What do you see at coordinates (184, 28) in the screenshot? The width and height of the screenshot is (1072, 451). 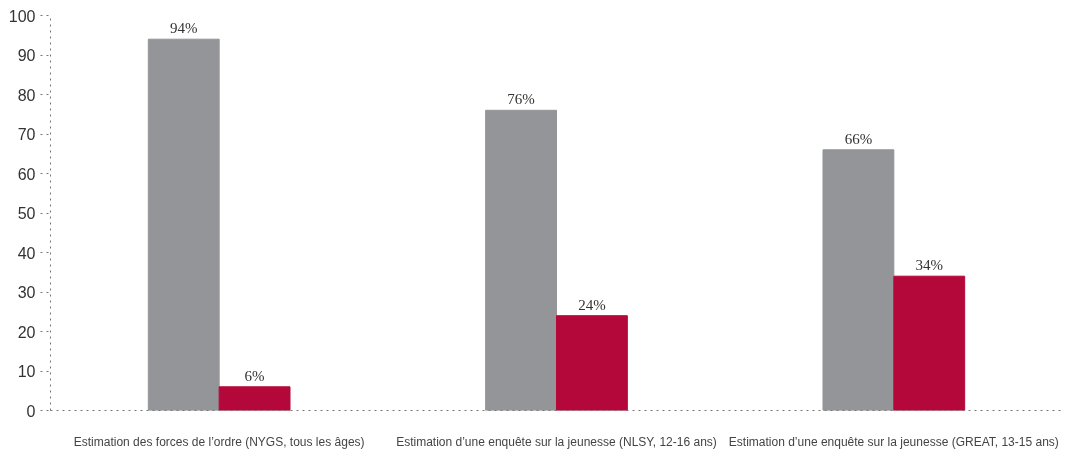 I see `data-label: 94%` at bounding box center [184, 28].